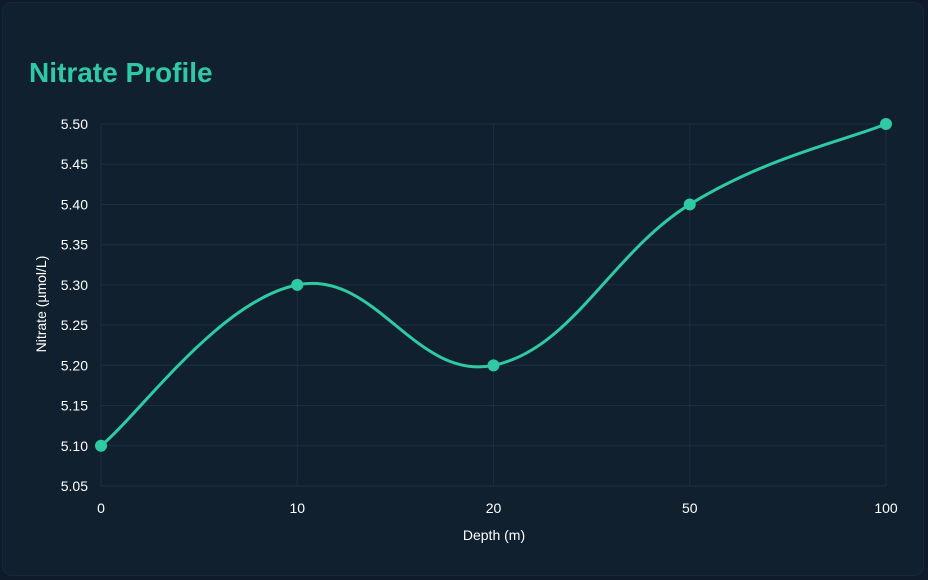  I want to click on chart-title: Nitrate Profile, so click(121, 72).